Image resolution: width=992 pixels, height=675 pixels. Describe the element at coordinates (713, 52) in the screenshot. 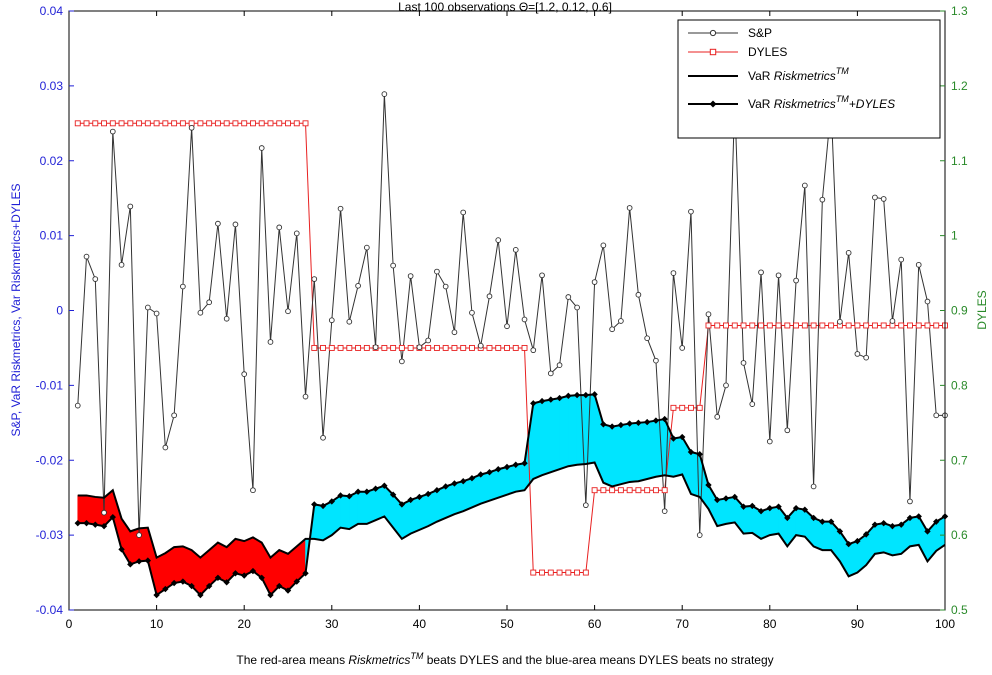

I see `legend-marker-dyles` at that location.